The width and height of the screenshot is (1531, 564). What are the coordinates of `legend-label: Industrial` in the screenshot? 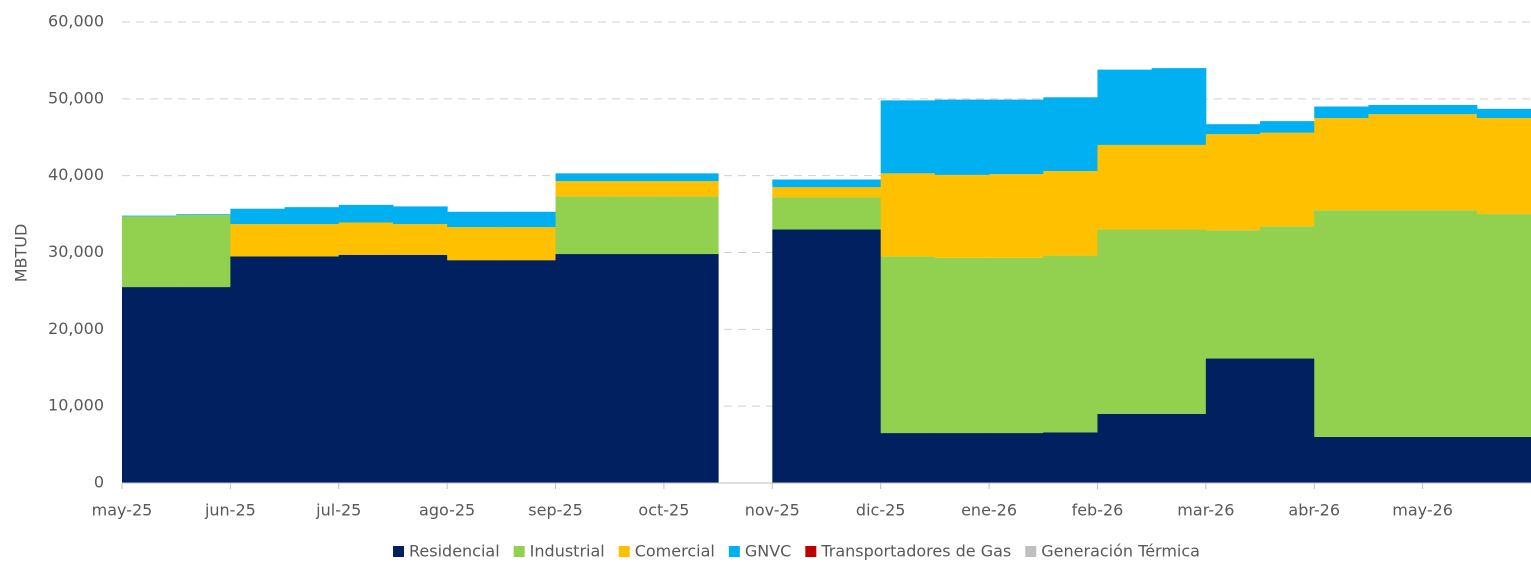 It's located at (567, 551).